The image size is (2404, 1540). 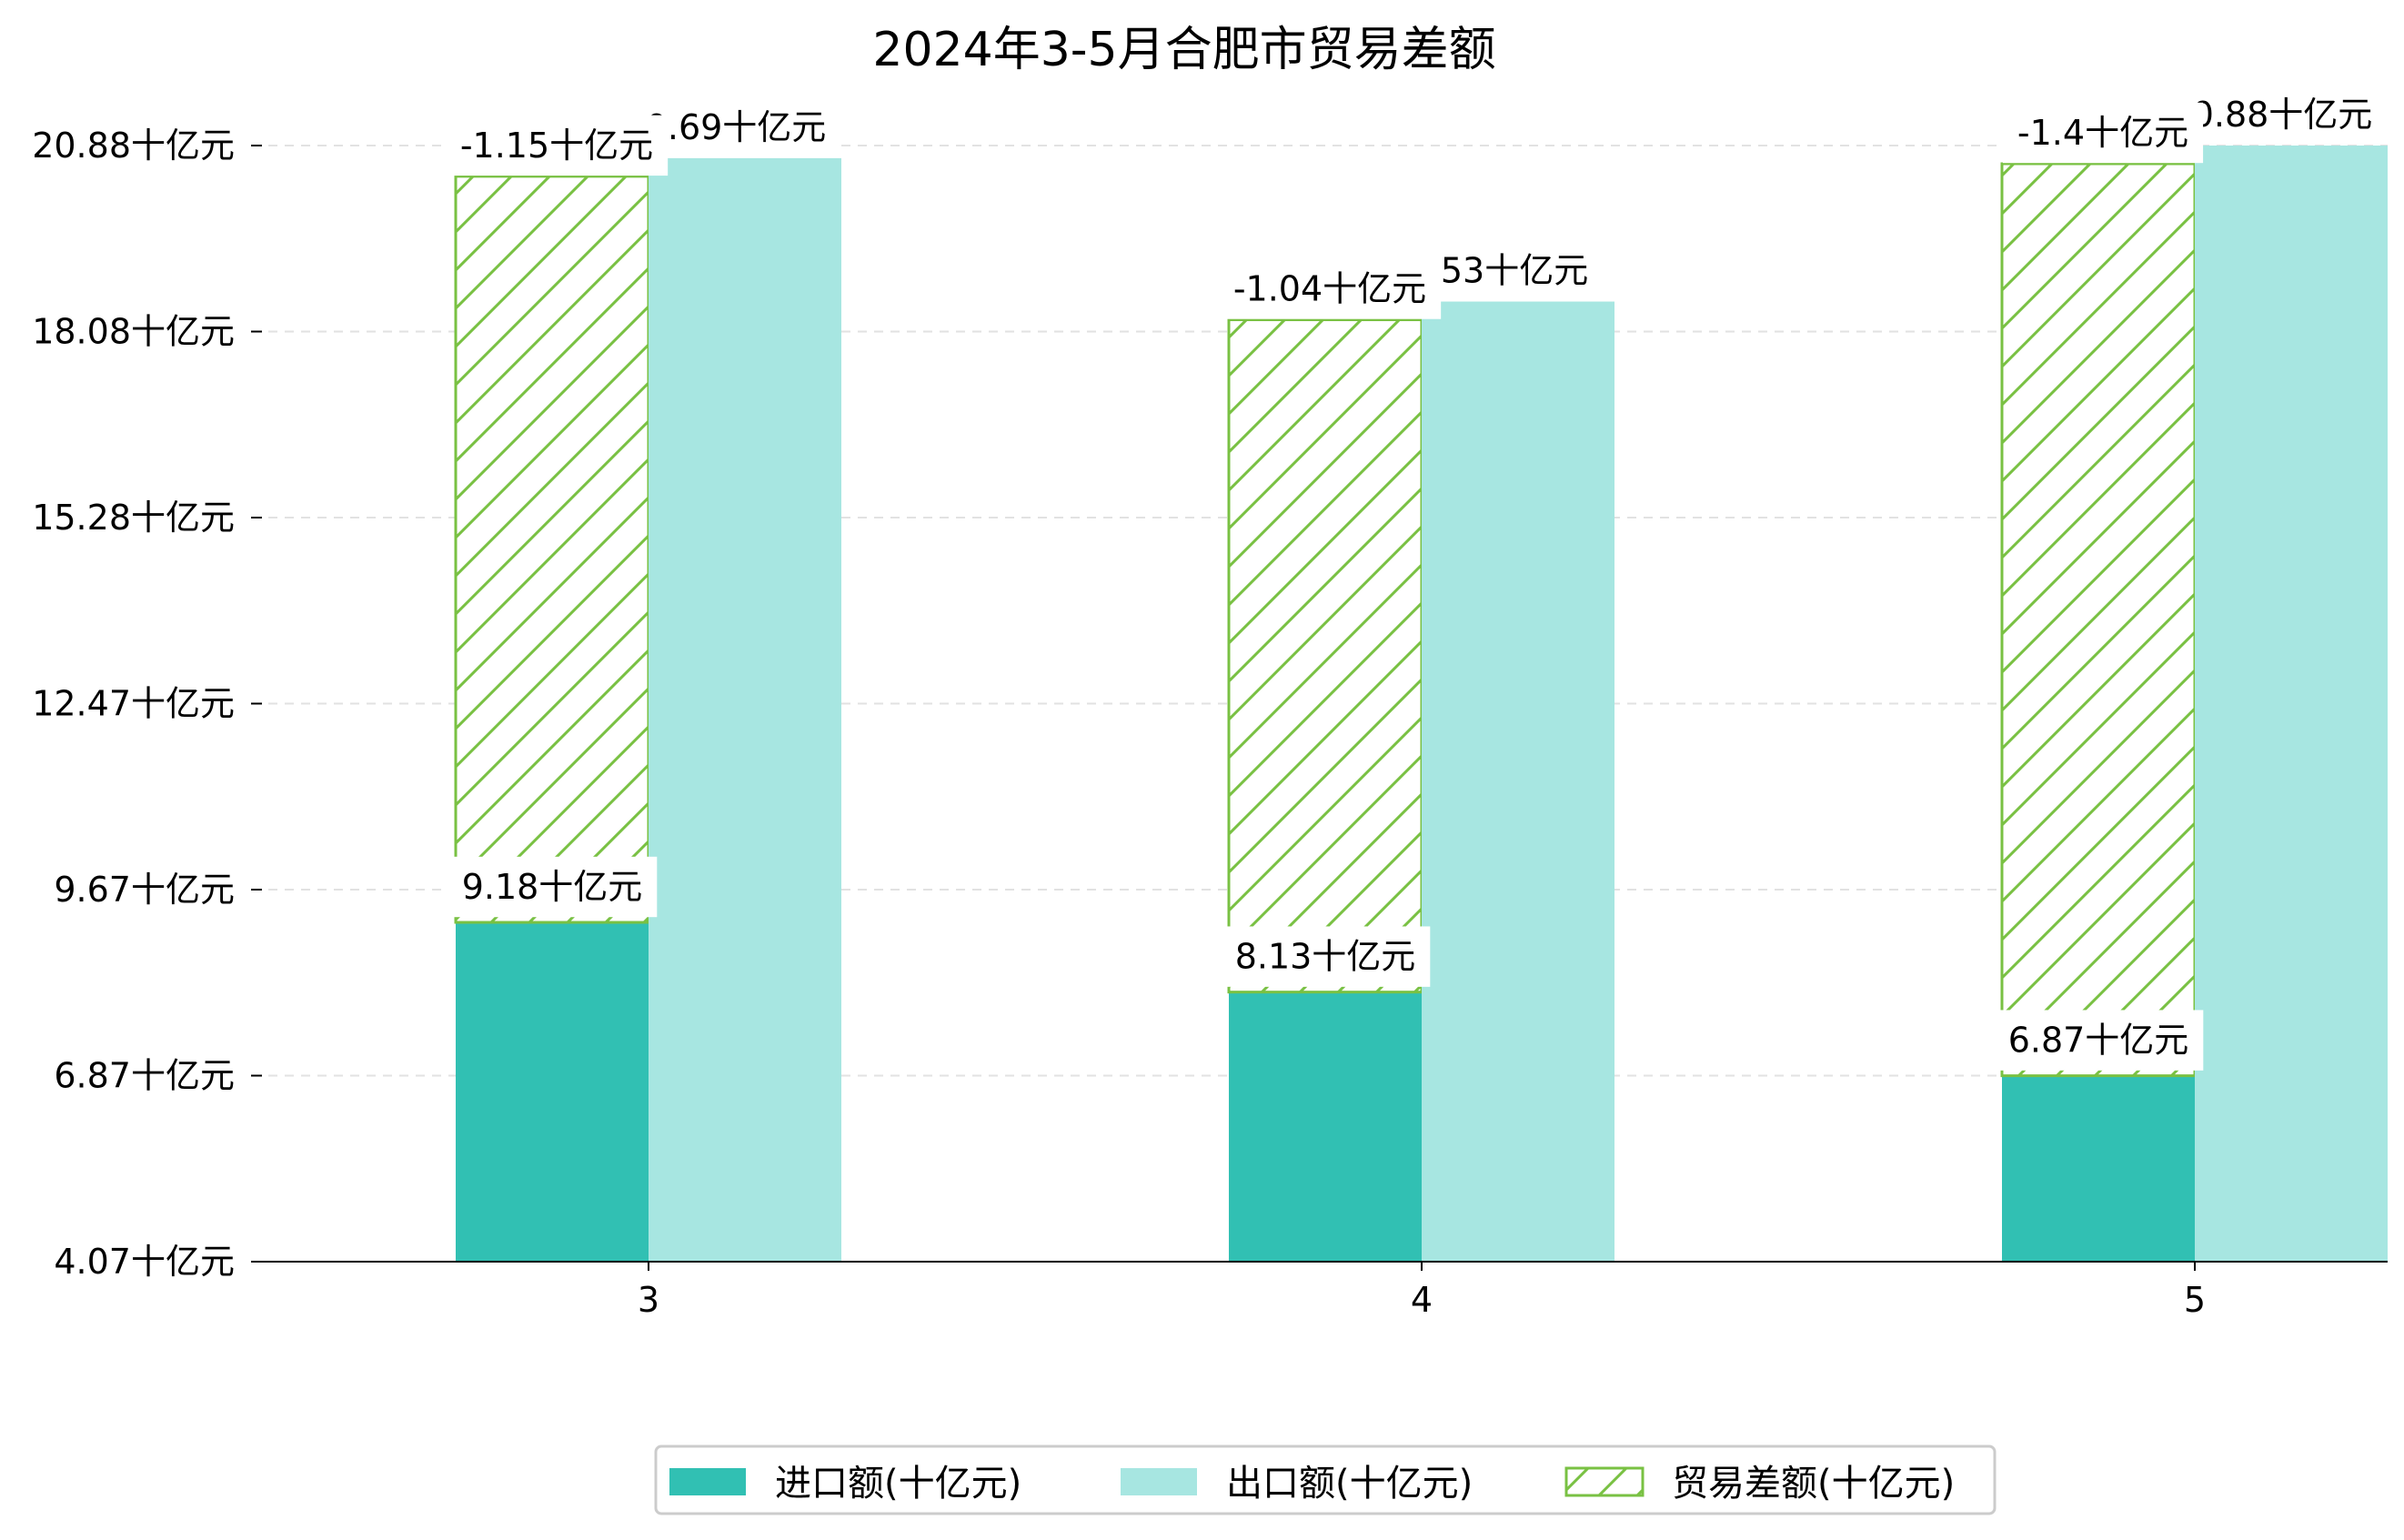 What do you see at coordinates (133, 518) in the screenshot?
I see `y-tick-label: 15.28十亿元` at bounding box center [133, 518].